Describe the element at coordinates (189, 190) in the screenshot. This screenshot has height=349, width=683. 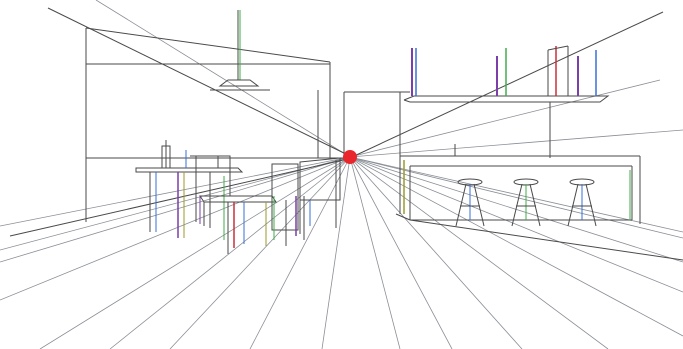
I see `dining-table` at that location.